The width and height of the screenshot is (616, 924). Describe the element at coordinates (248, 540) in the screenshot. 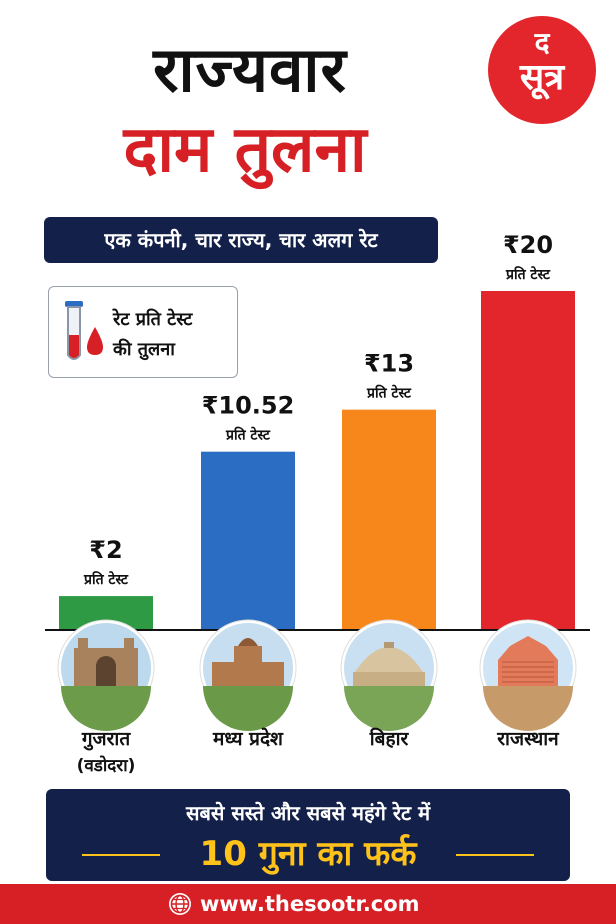

I see `bar-madhya-pradesh` at that location.